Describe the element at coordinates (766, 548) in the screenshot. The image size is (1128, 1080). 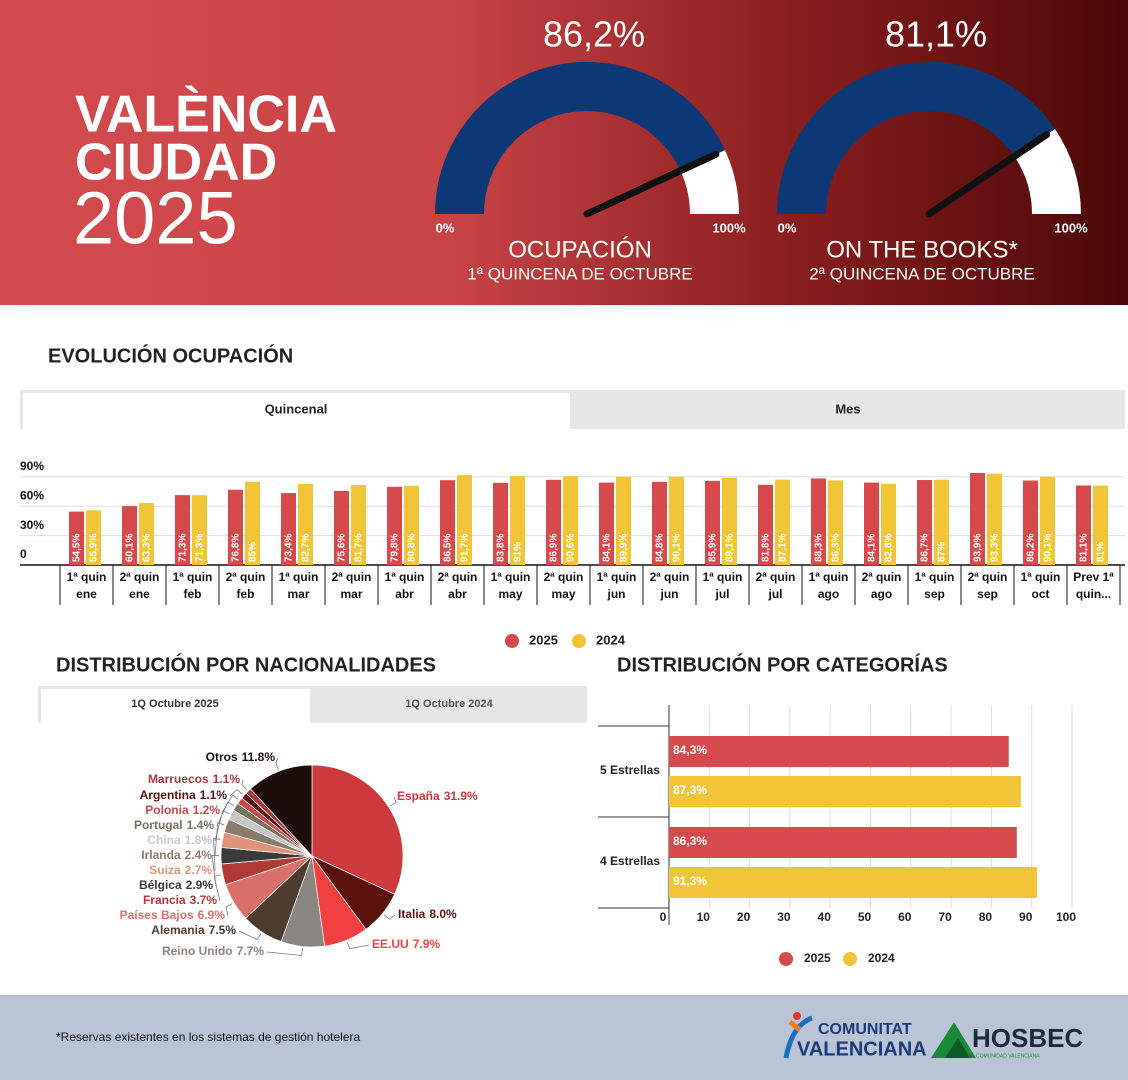
I see `bar-value-label: 81,8%` at that location.